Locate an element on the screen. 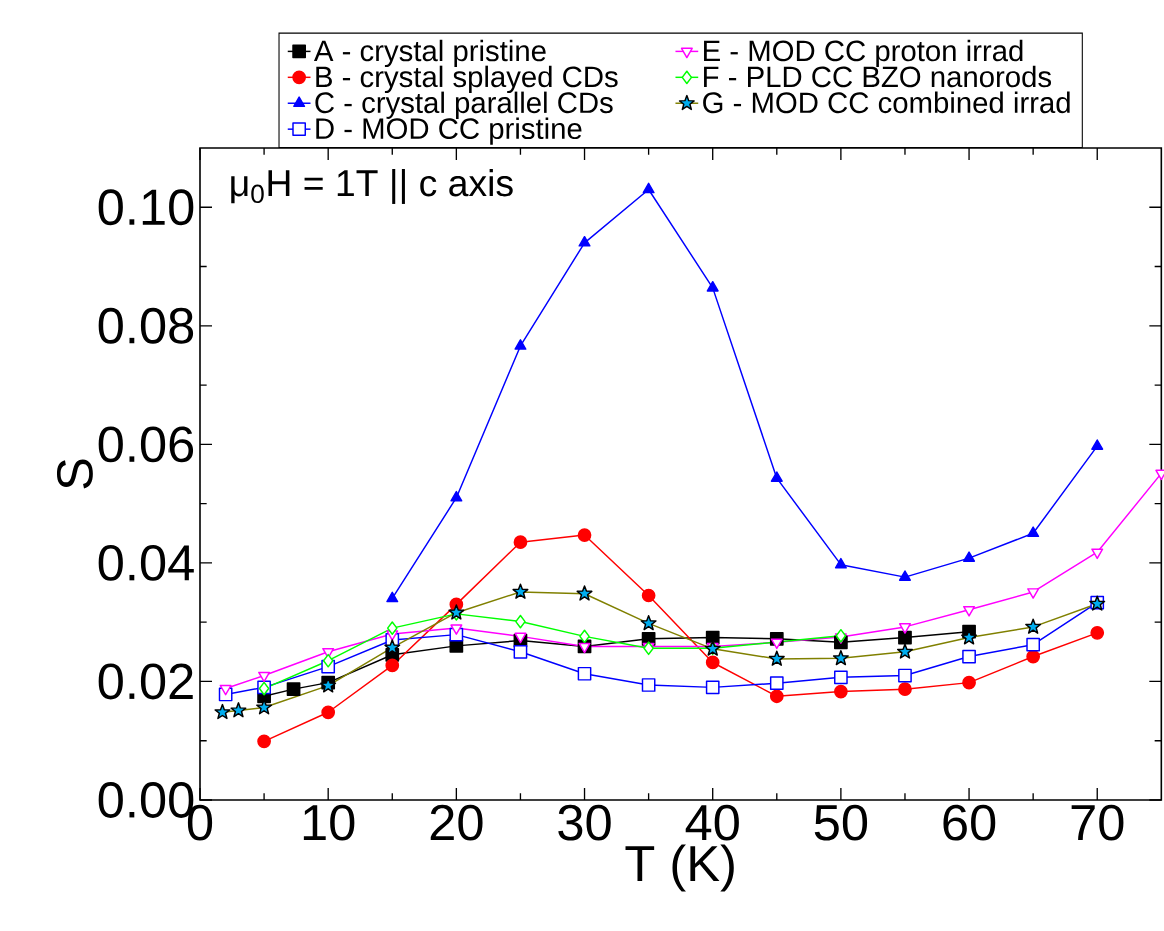 This screenshot has width=1164, height=931. legend-label: F - PLD CC BZO nanorods is located at coordinates (878, 76).